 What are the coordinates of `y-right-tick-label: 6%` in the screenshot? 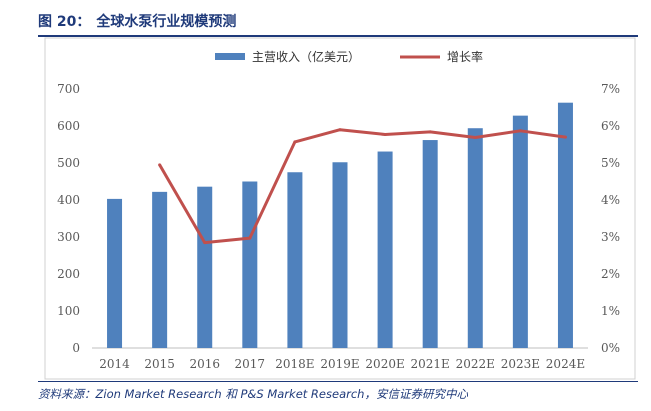 It's located at (610, 126).